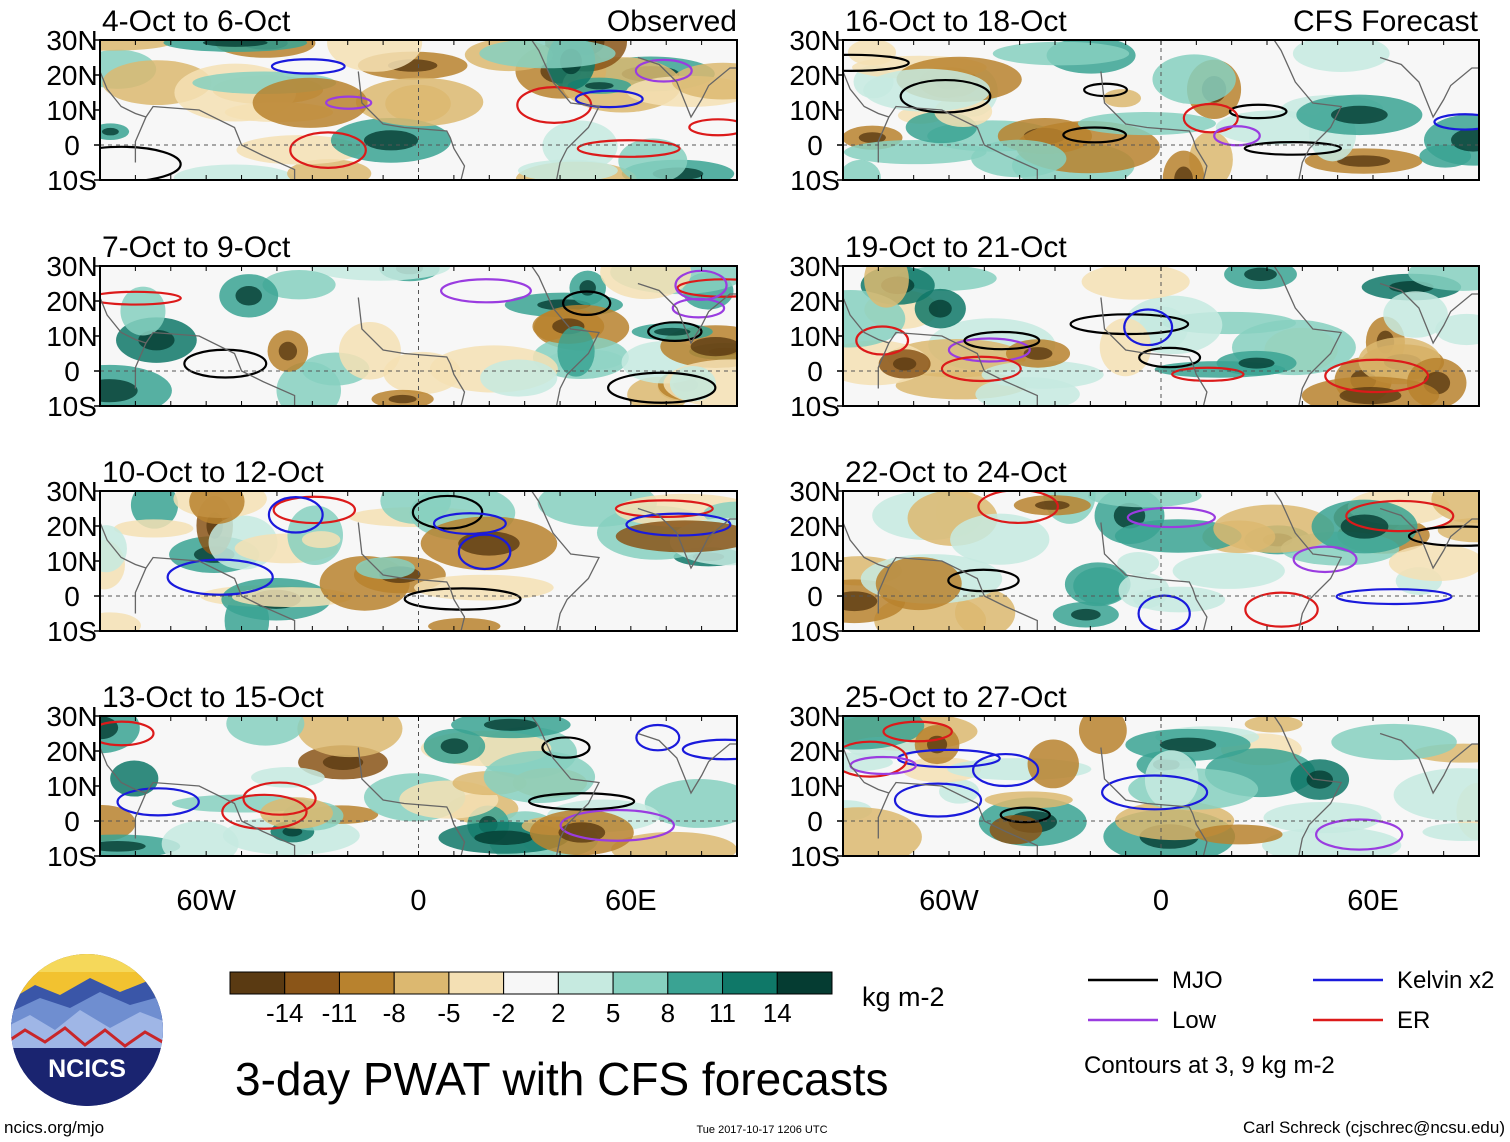 The image size is (1510, 1142). I want to click on y-tick-label: 20N, so click(71, 751).